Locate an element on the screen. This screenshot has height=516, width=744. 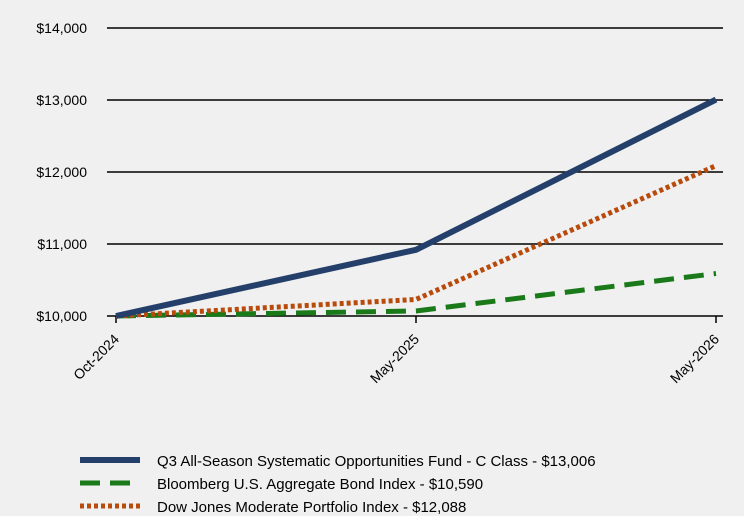
y-tick-label: $14,000 is located at coordinates (61, 28).